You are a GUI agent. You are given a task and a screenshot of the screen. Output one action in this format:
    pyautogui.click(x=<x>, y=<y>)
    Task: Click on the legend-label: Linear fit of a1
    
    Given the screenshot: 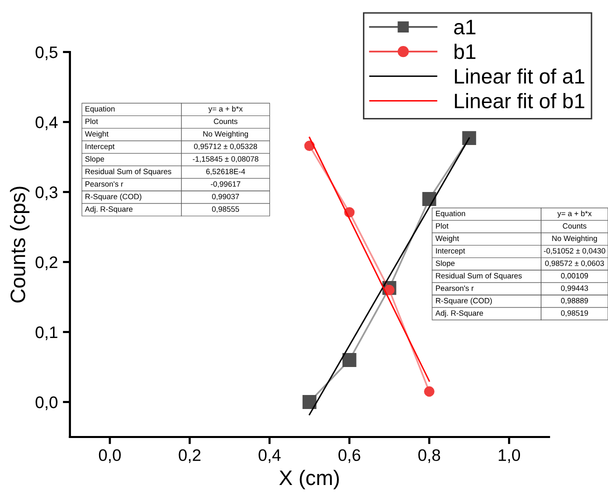 What is the action you would take?
    pyautogui.click(x=519, y=76)
    